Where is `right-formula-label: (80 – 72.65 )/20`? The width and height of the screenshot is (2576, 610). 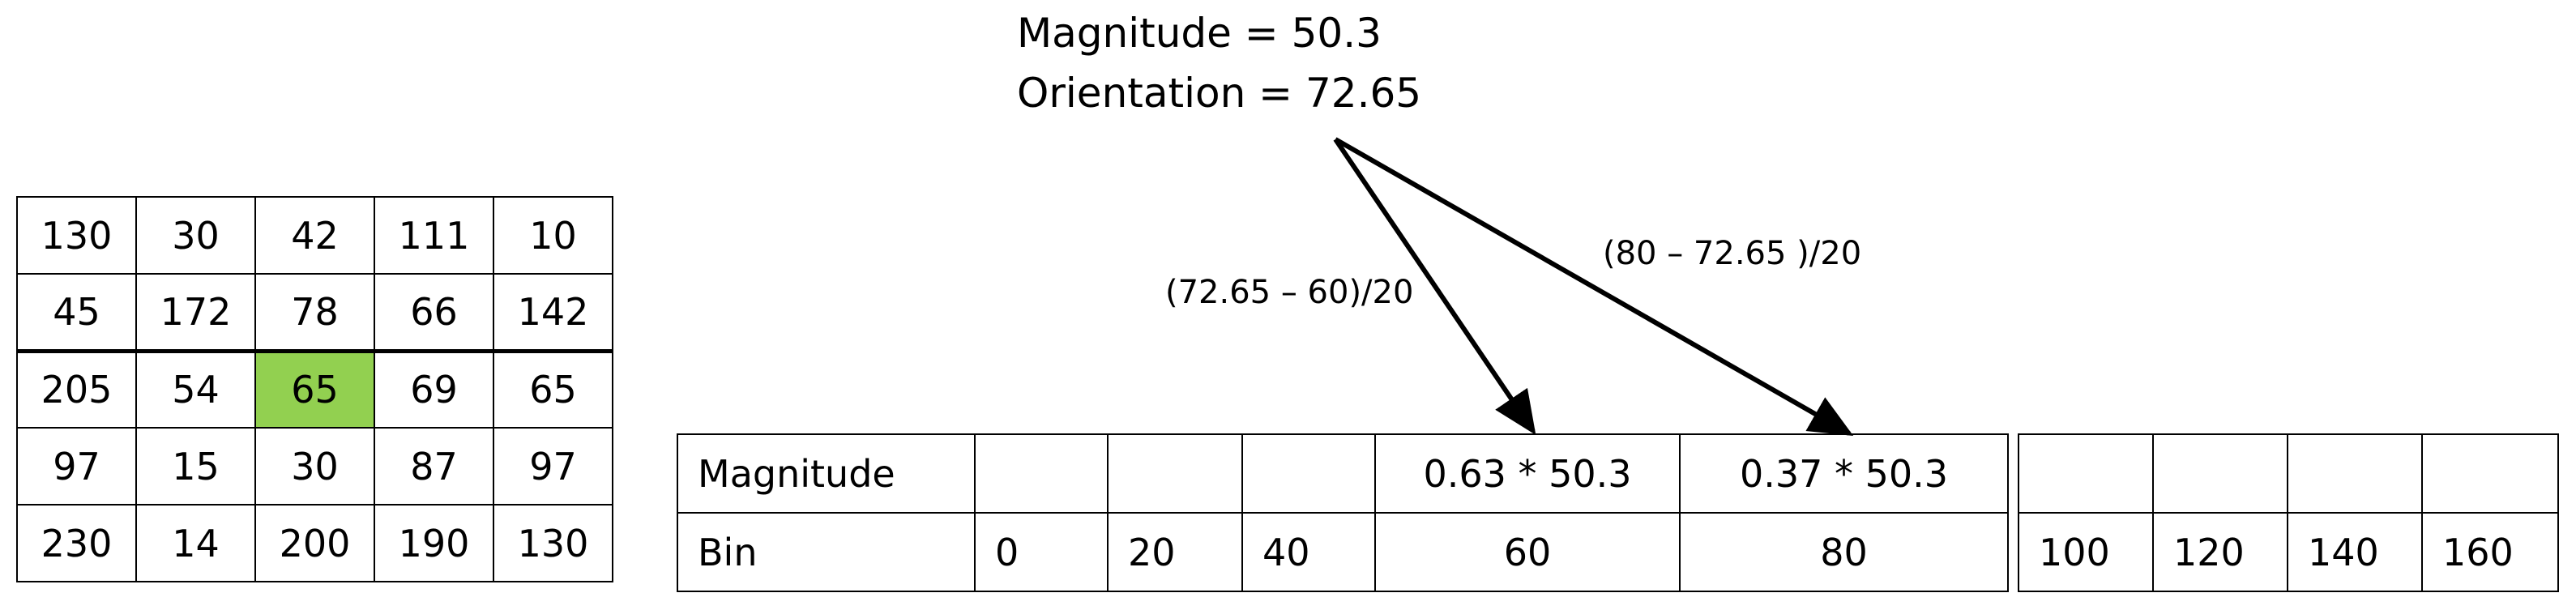 right-formula-label: (80 – 72.65 )/20 is located at coordinates (1732, 253).